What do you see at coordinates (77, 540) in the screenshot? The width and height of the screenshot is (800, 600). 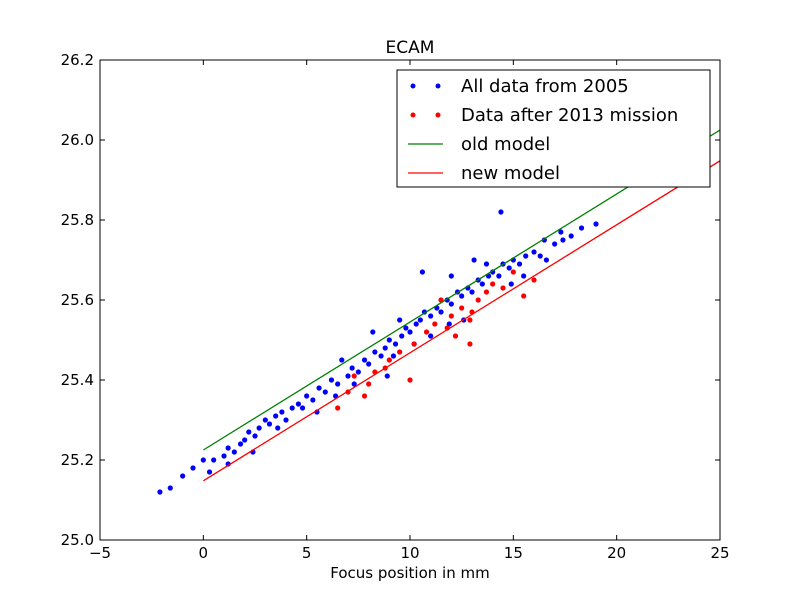 I see `y-tick-label: 25.0` at bounding box center [77, 540].